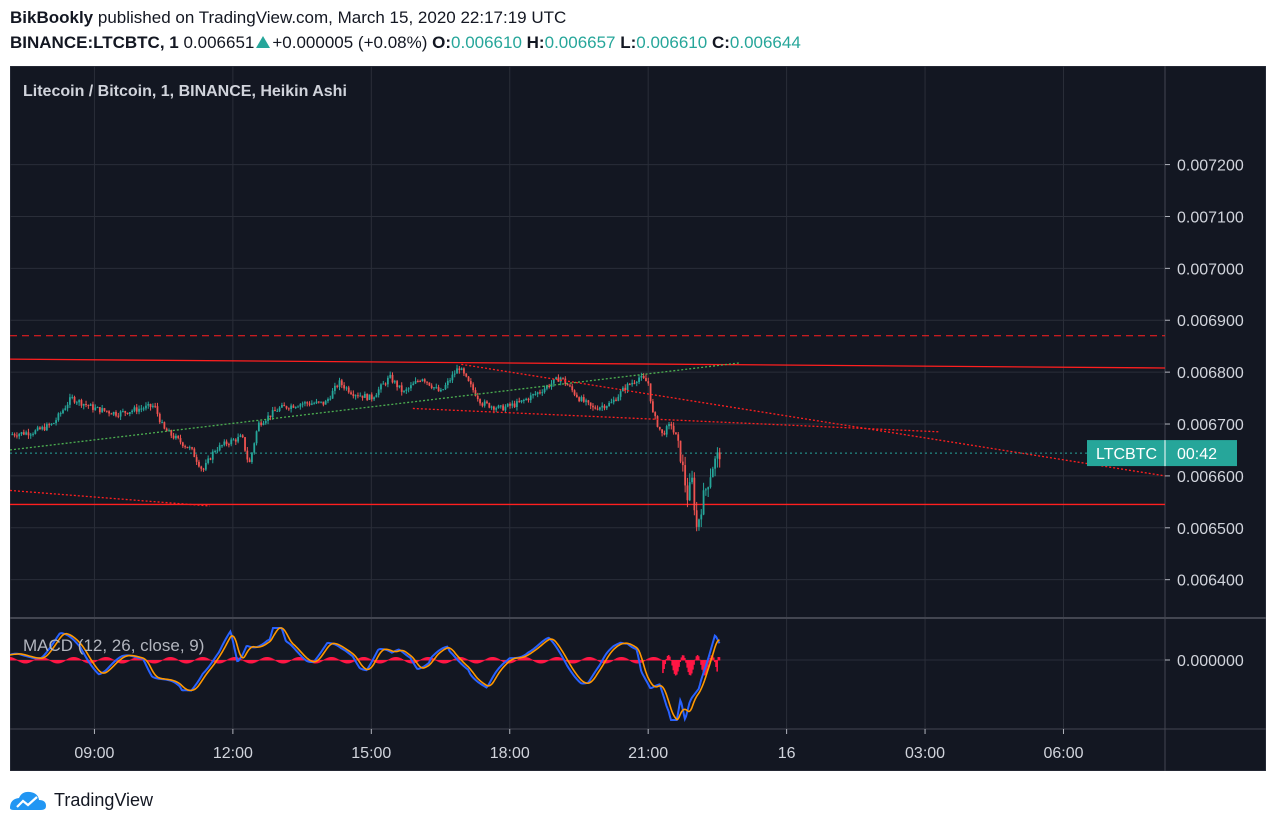 Image resolution: width=1275 pixels, height=827 pixels. What do you see at coordinates (365, 675) in the screenshot?
I see `macd-pane: MACD (12, 26, close, 9)` at bounding box center [365, 675].